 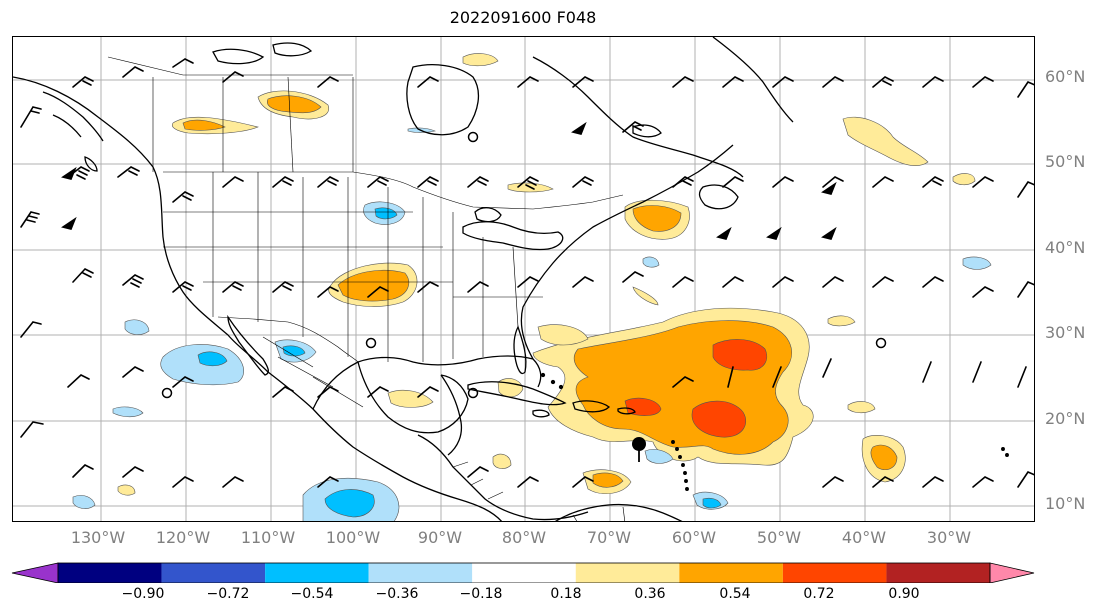 I want to click on lon-label-80w: 80°W, so click(x=524, y=537).